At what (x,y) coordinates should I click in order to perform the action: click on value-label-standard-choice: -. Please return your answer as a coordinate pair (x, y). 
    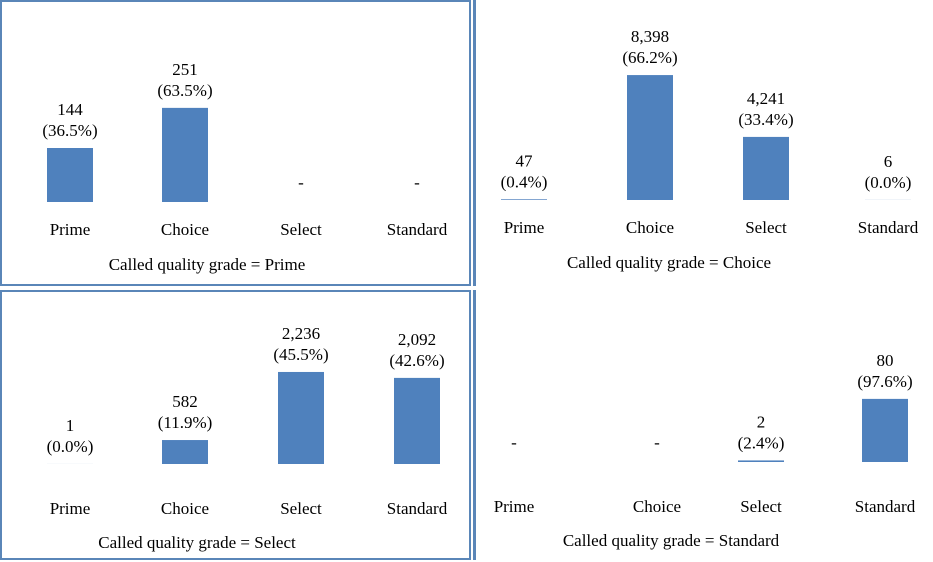
    Looking at the image, I should click on (657, 442).